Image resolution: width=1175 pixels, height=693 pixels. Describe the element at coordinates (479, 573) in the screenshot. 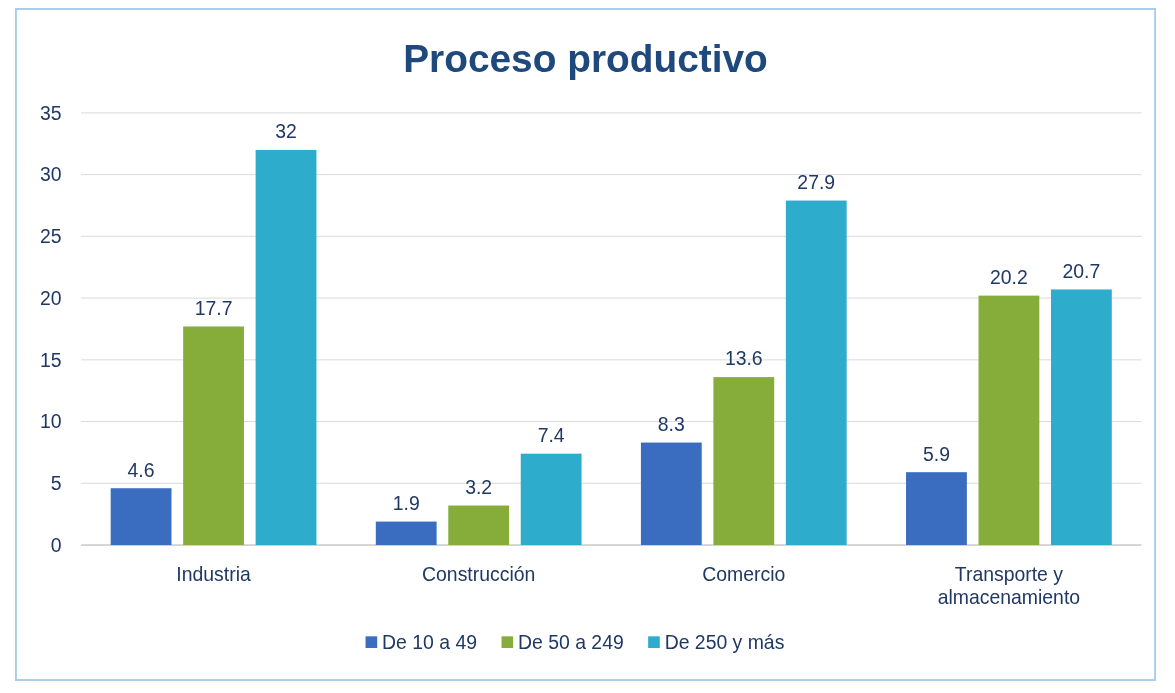

I see `x-tick-label: Construcción` at that location.